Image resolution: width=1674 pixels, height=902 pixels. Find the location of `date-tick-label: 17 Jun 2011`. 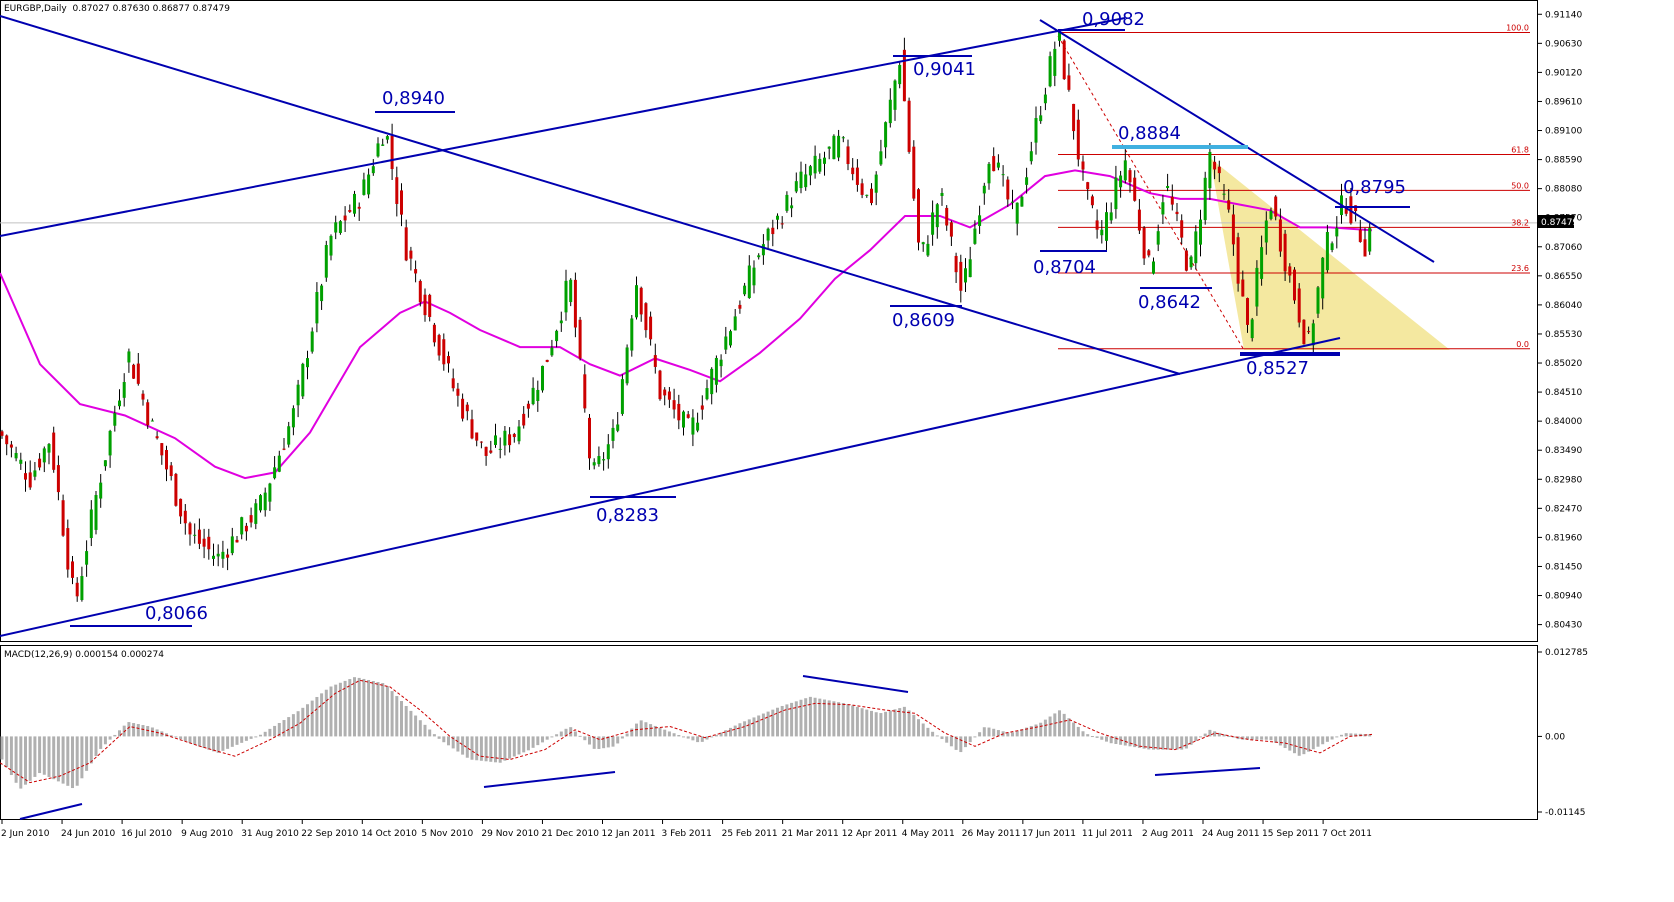

date-tick-label: 17 Jun 2011 is located at coordinates (1049, 834).